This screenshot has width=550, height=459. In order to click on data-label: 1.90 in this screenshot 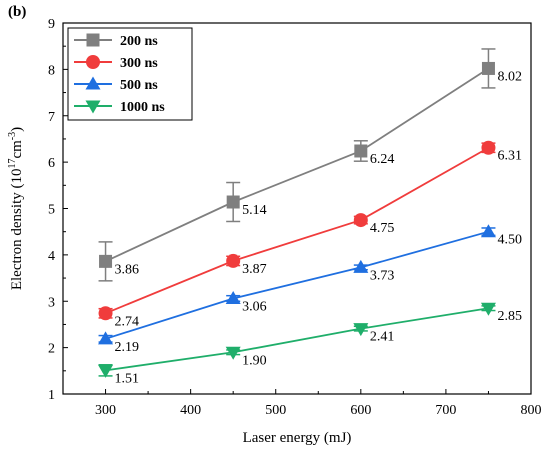, I will do `click(254, 360)`.